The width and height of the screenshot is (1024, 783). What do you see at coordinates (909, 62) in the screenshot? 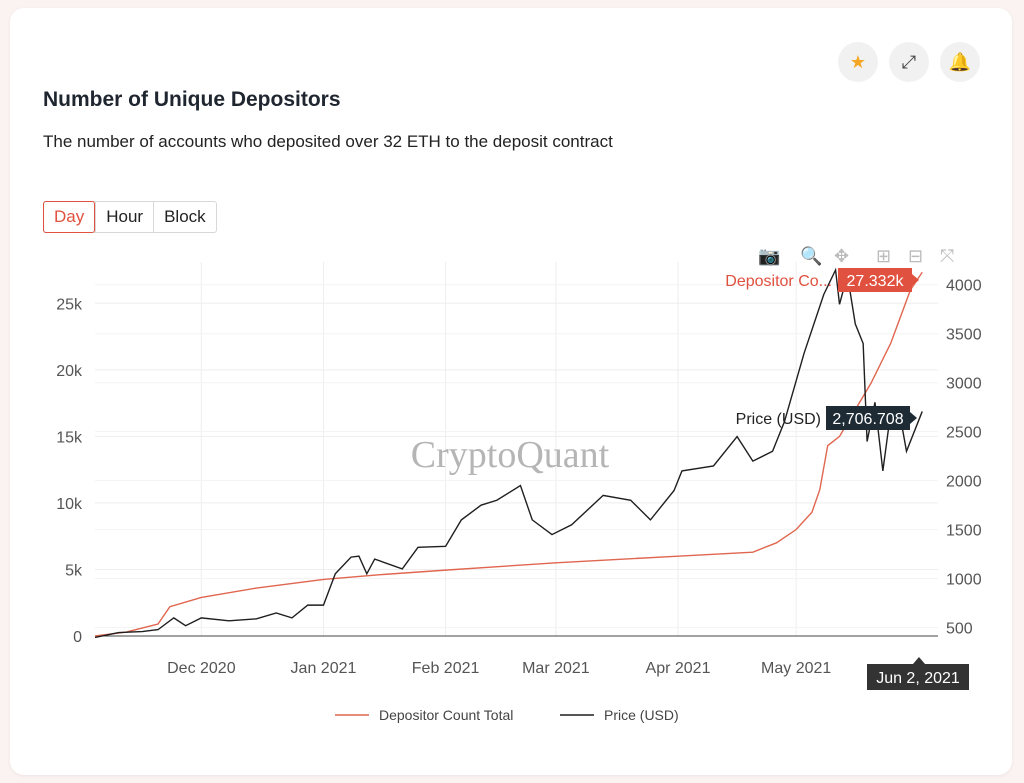
I see `fullscreen-icon: ⤢` at bounding box center [909, 62].